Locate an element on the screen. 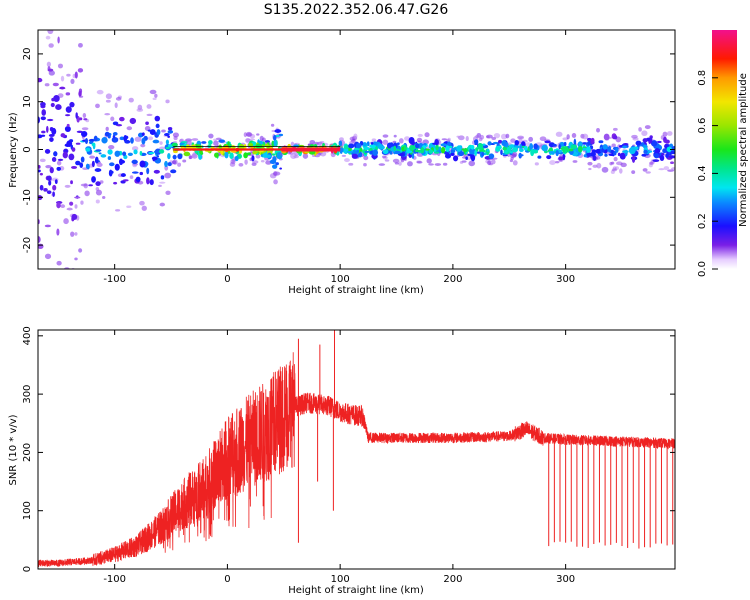  y-tick-label: 20 is located at coordinates (27, 54).